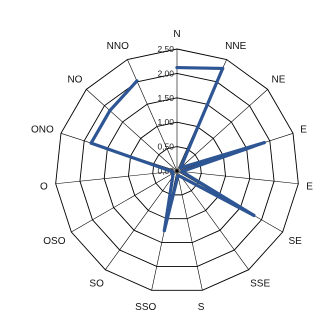  I want to click on tick-label: 2,00, so click(165, 73).